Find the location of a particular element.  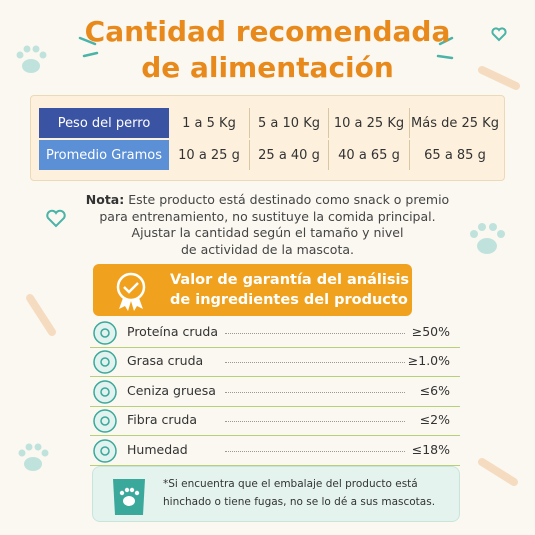

cell: 5 a 10 Kg is located at coordinates (289, 124).